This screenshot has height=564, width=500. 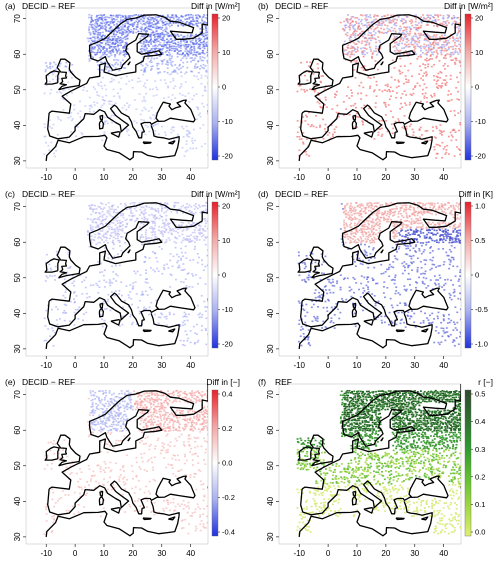 I want to click on colorbar-tick-label: -1.0, so click(x=481, y=344).